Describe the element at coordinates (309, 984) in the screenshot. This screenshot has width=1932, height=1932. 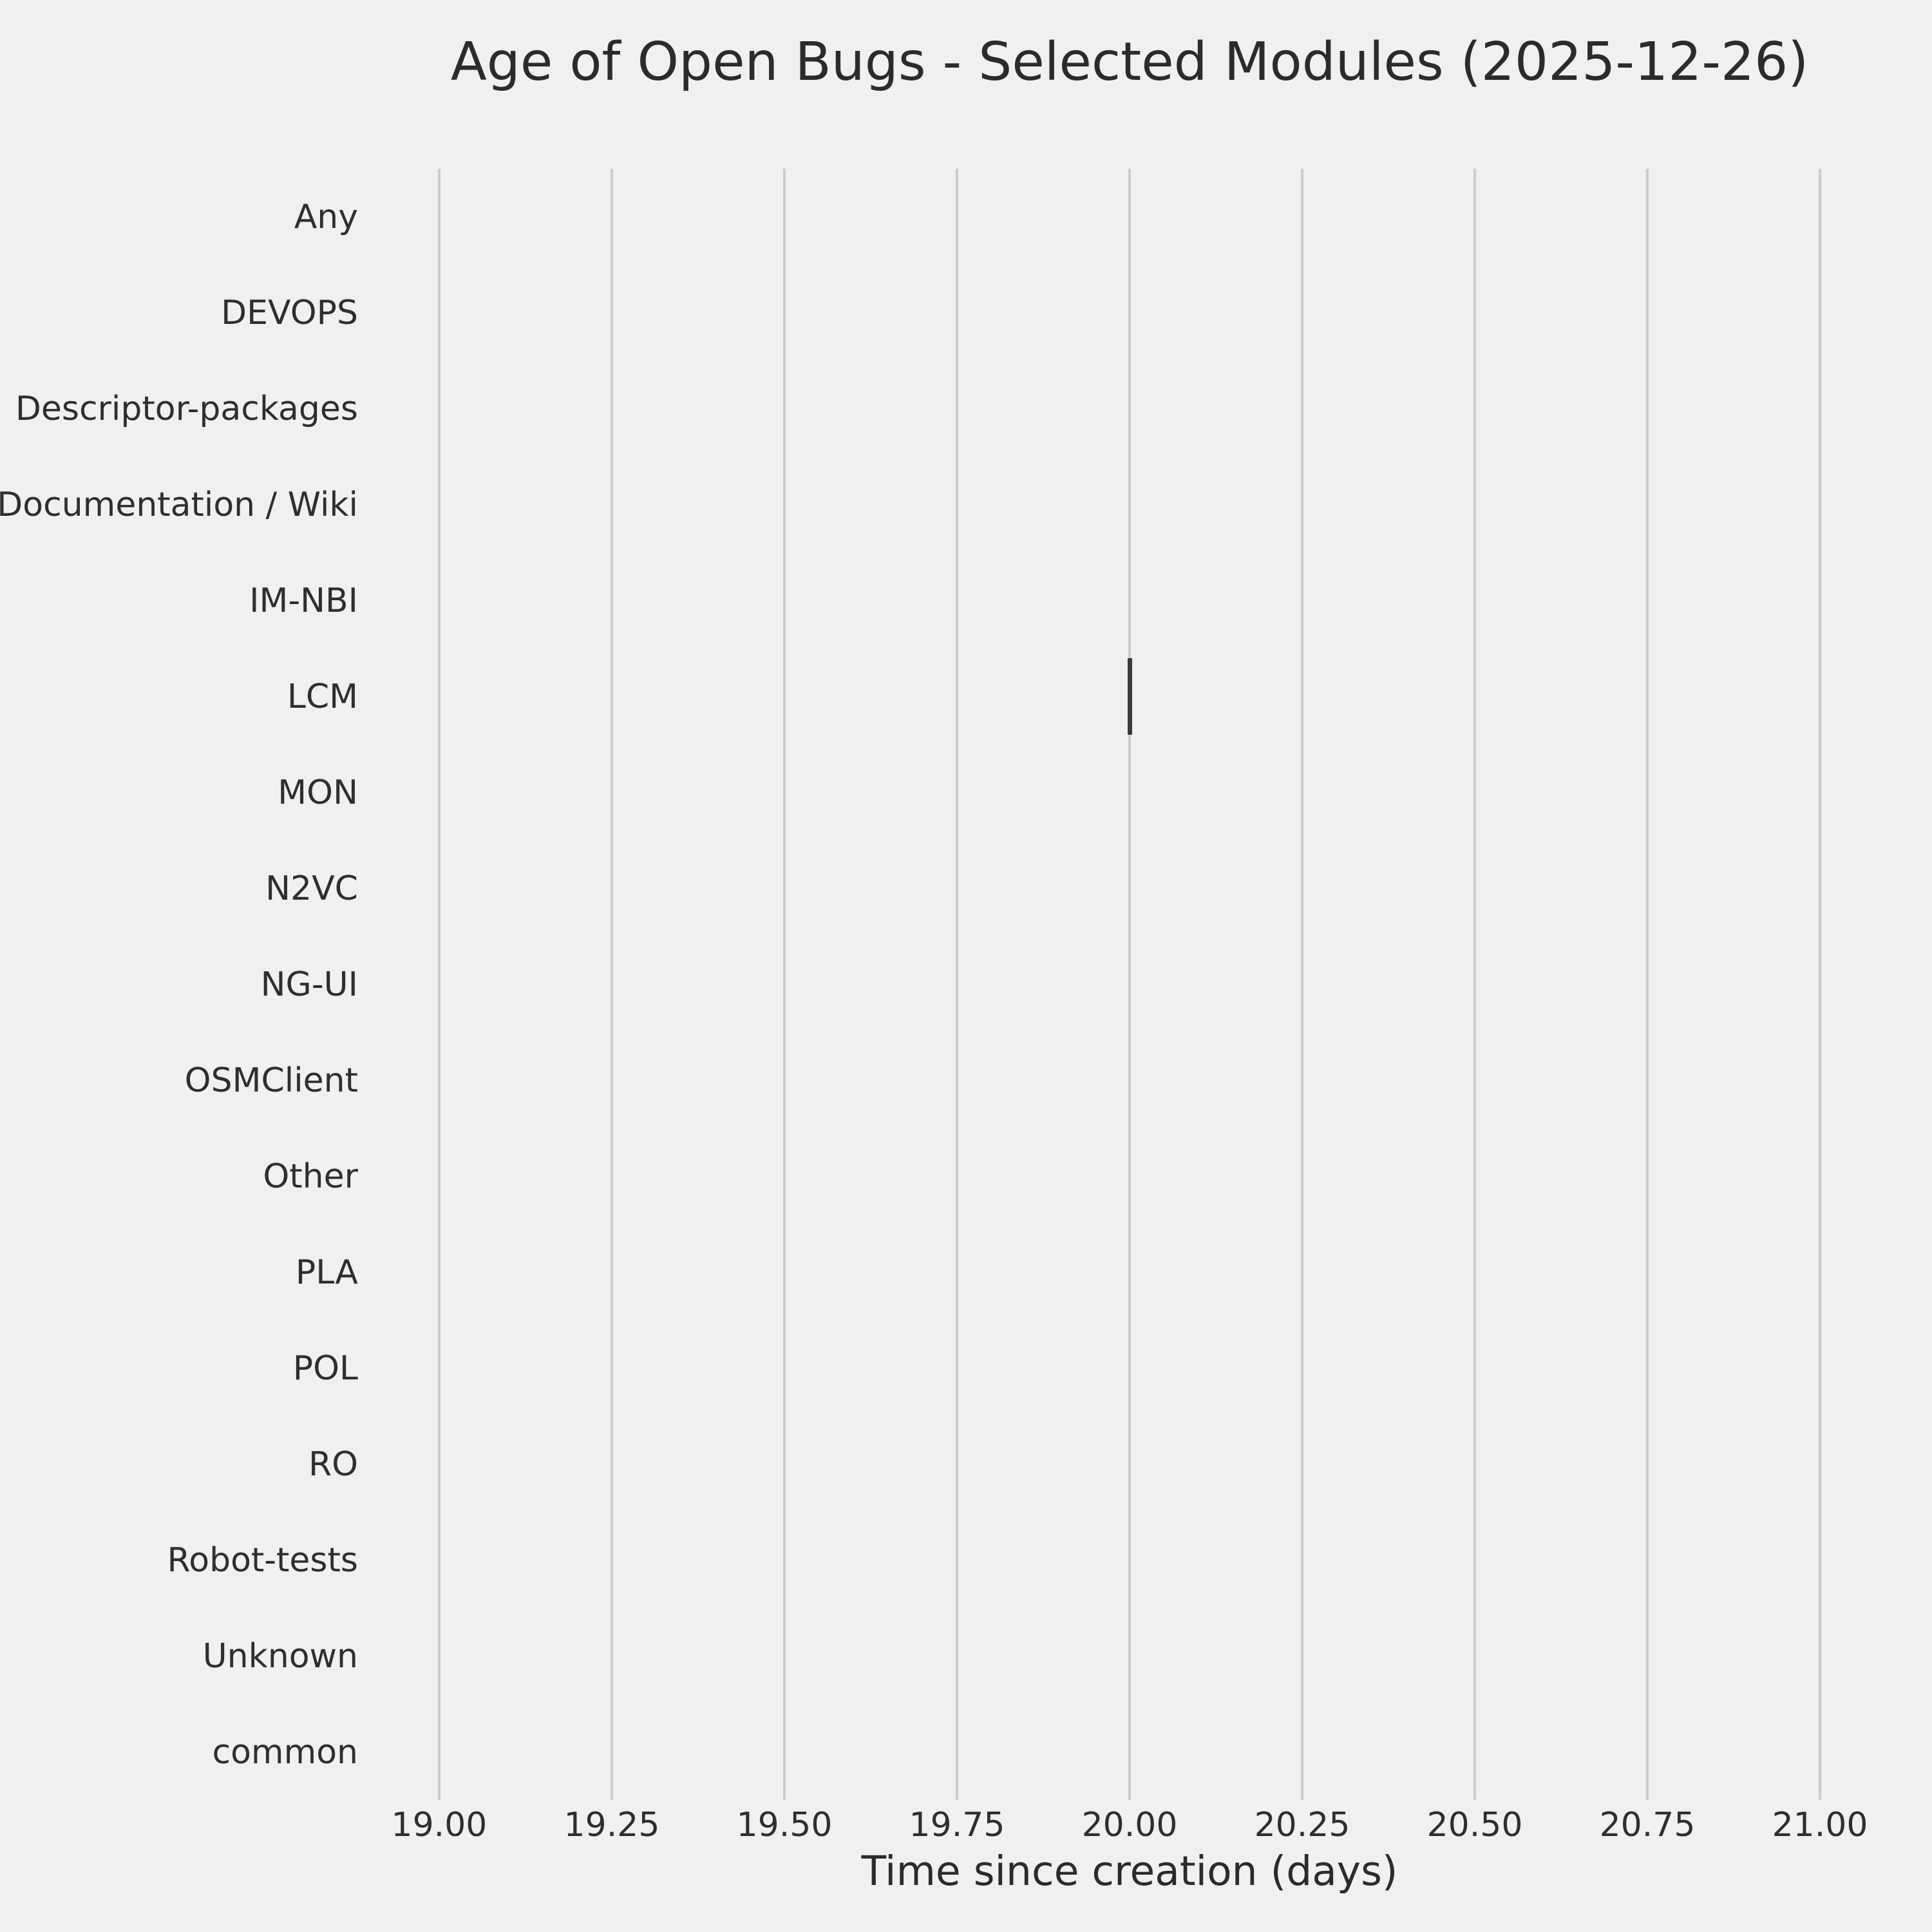
I see `y-tick-label: NG-UI` at that location.